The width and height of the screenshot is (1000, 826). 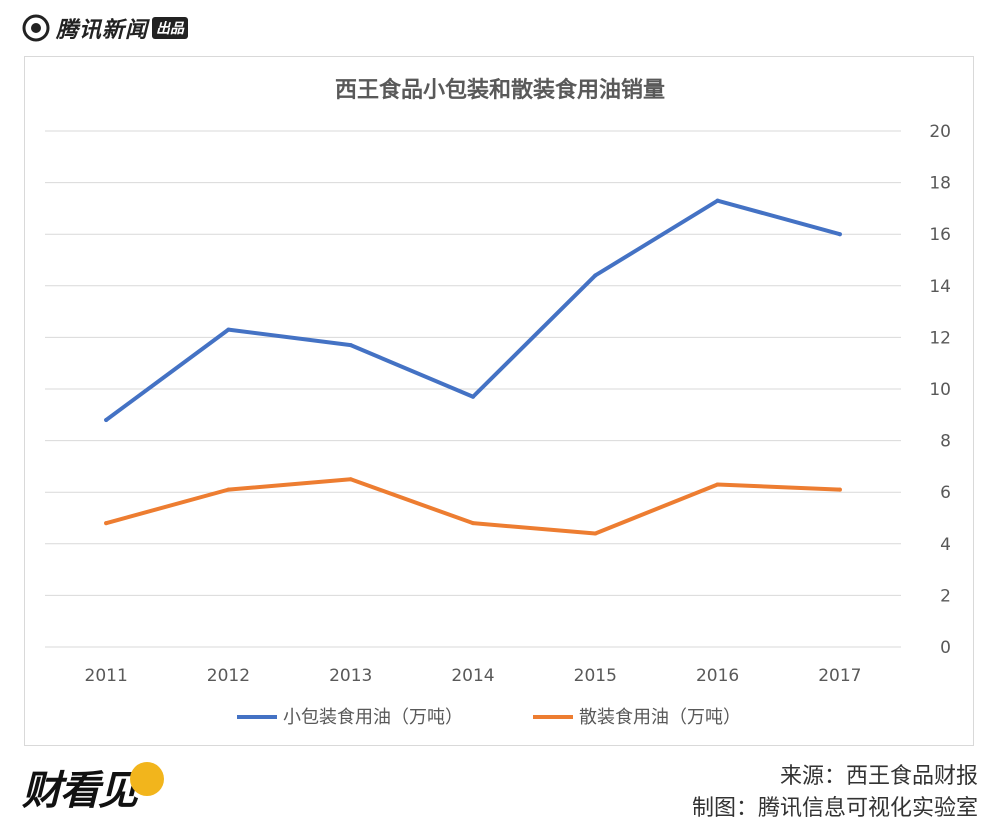 I want to click on y-tick-label: 2, so click(x=945, y=596).